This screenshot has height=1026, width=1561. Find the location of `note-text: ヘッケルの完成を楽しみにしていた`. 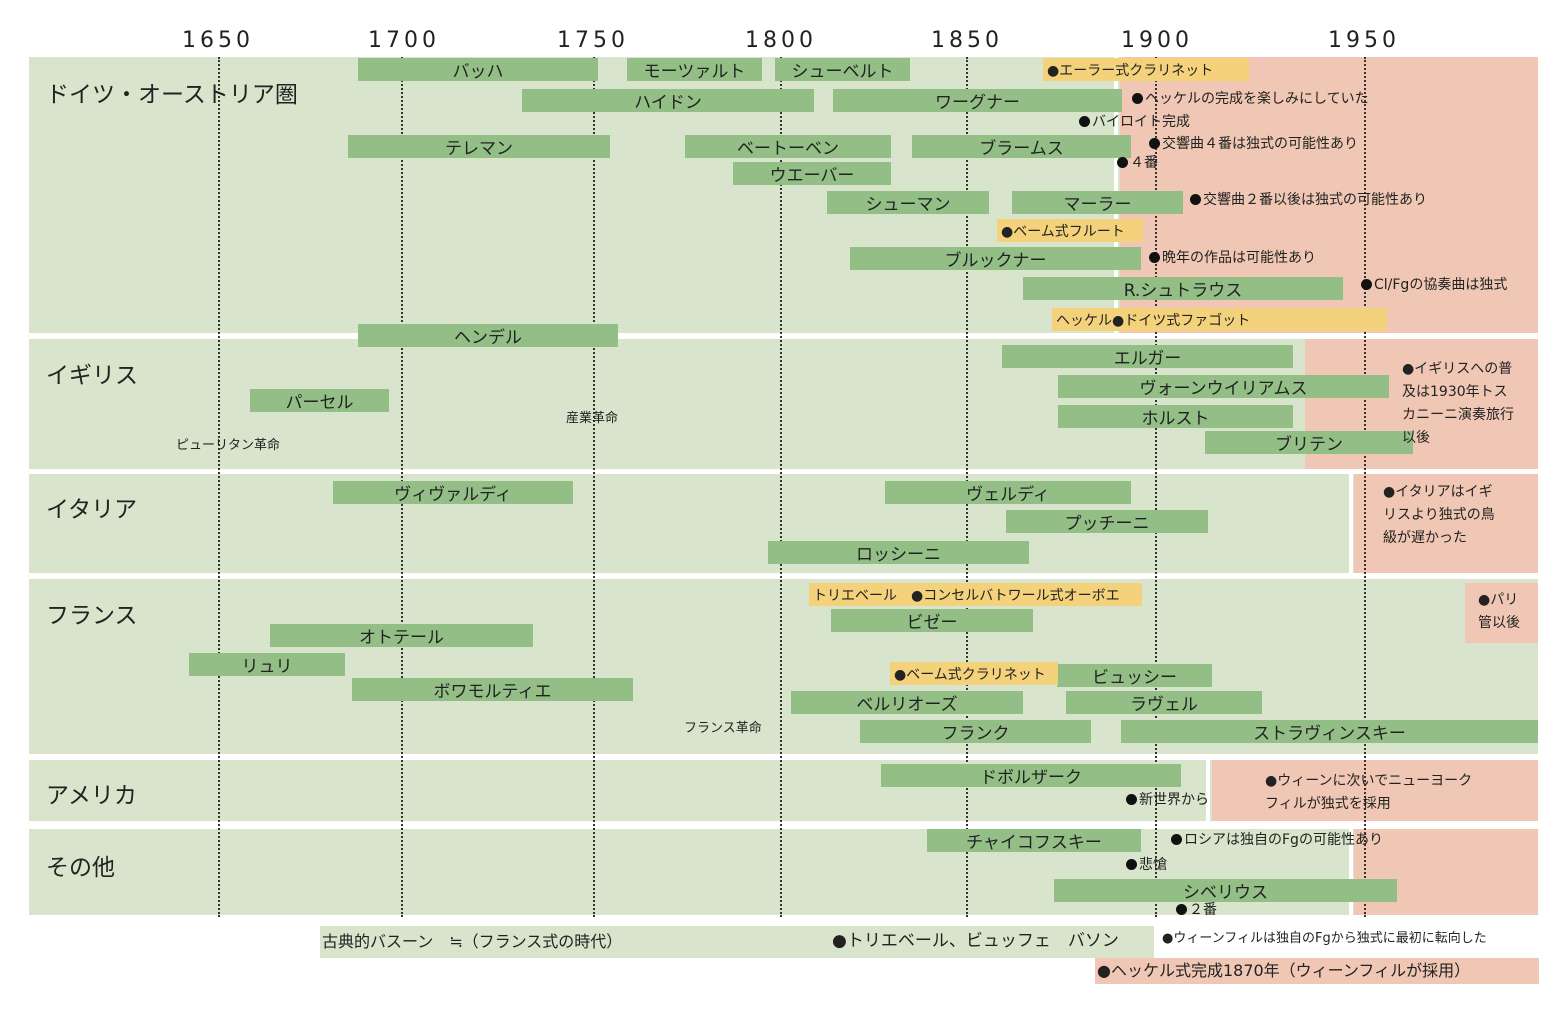

note-text: ヘッケルの完成を楽しみにしていた is located at coordinates (1257, 99).